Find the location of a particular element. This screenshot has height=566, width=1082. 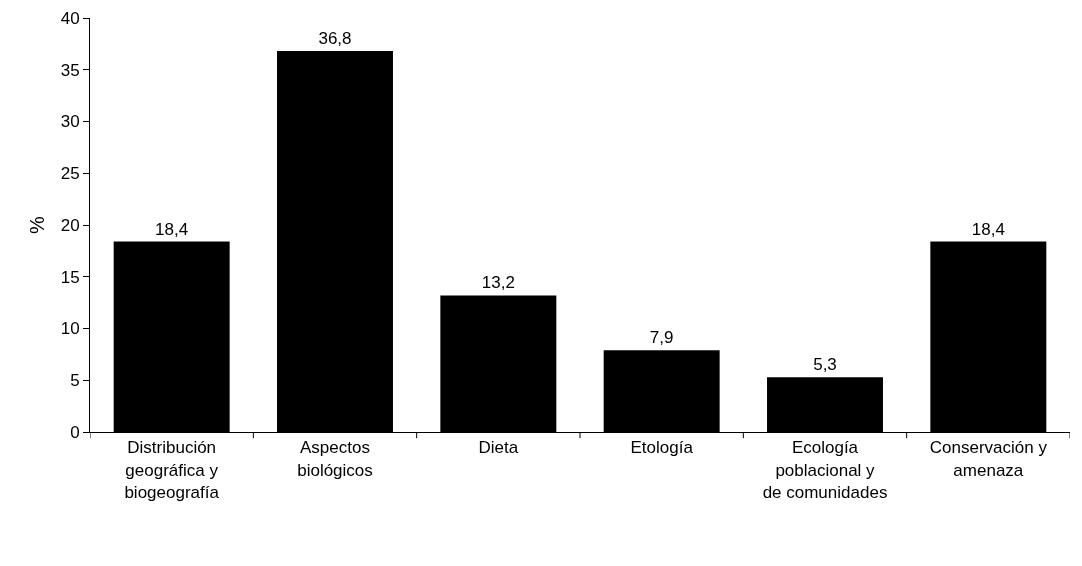

y-tick-label: 5 is located at coordinates (75, 381).